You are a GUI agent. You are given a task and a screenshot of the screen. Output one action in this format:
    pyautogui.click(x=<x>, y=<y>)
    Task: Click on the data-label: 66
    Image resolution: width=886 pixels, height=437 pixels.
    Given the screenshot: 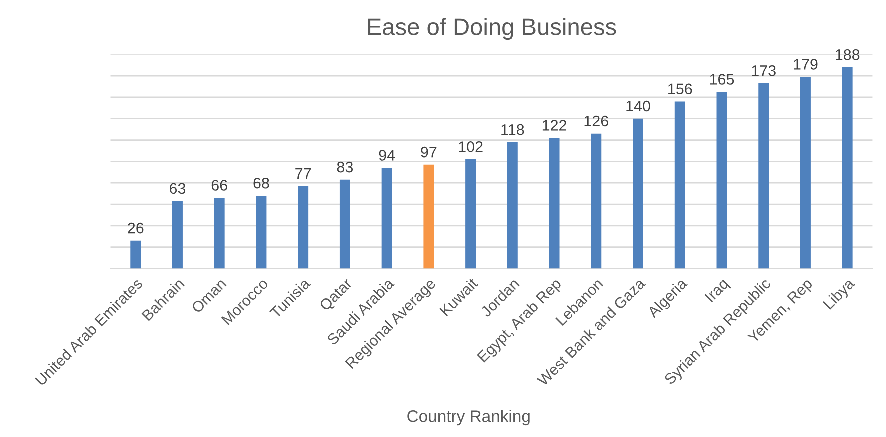 What is the action you would take?
    pyautogui.click(x=220, y=185)
    